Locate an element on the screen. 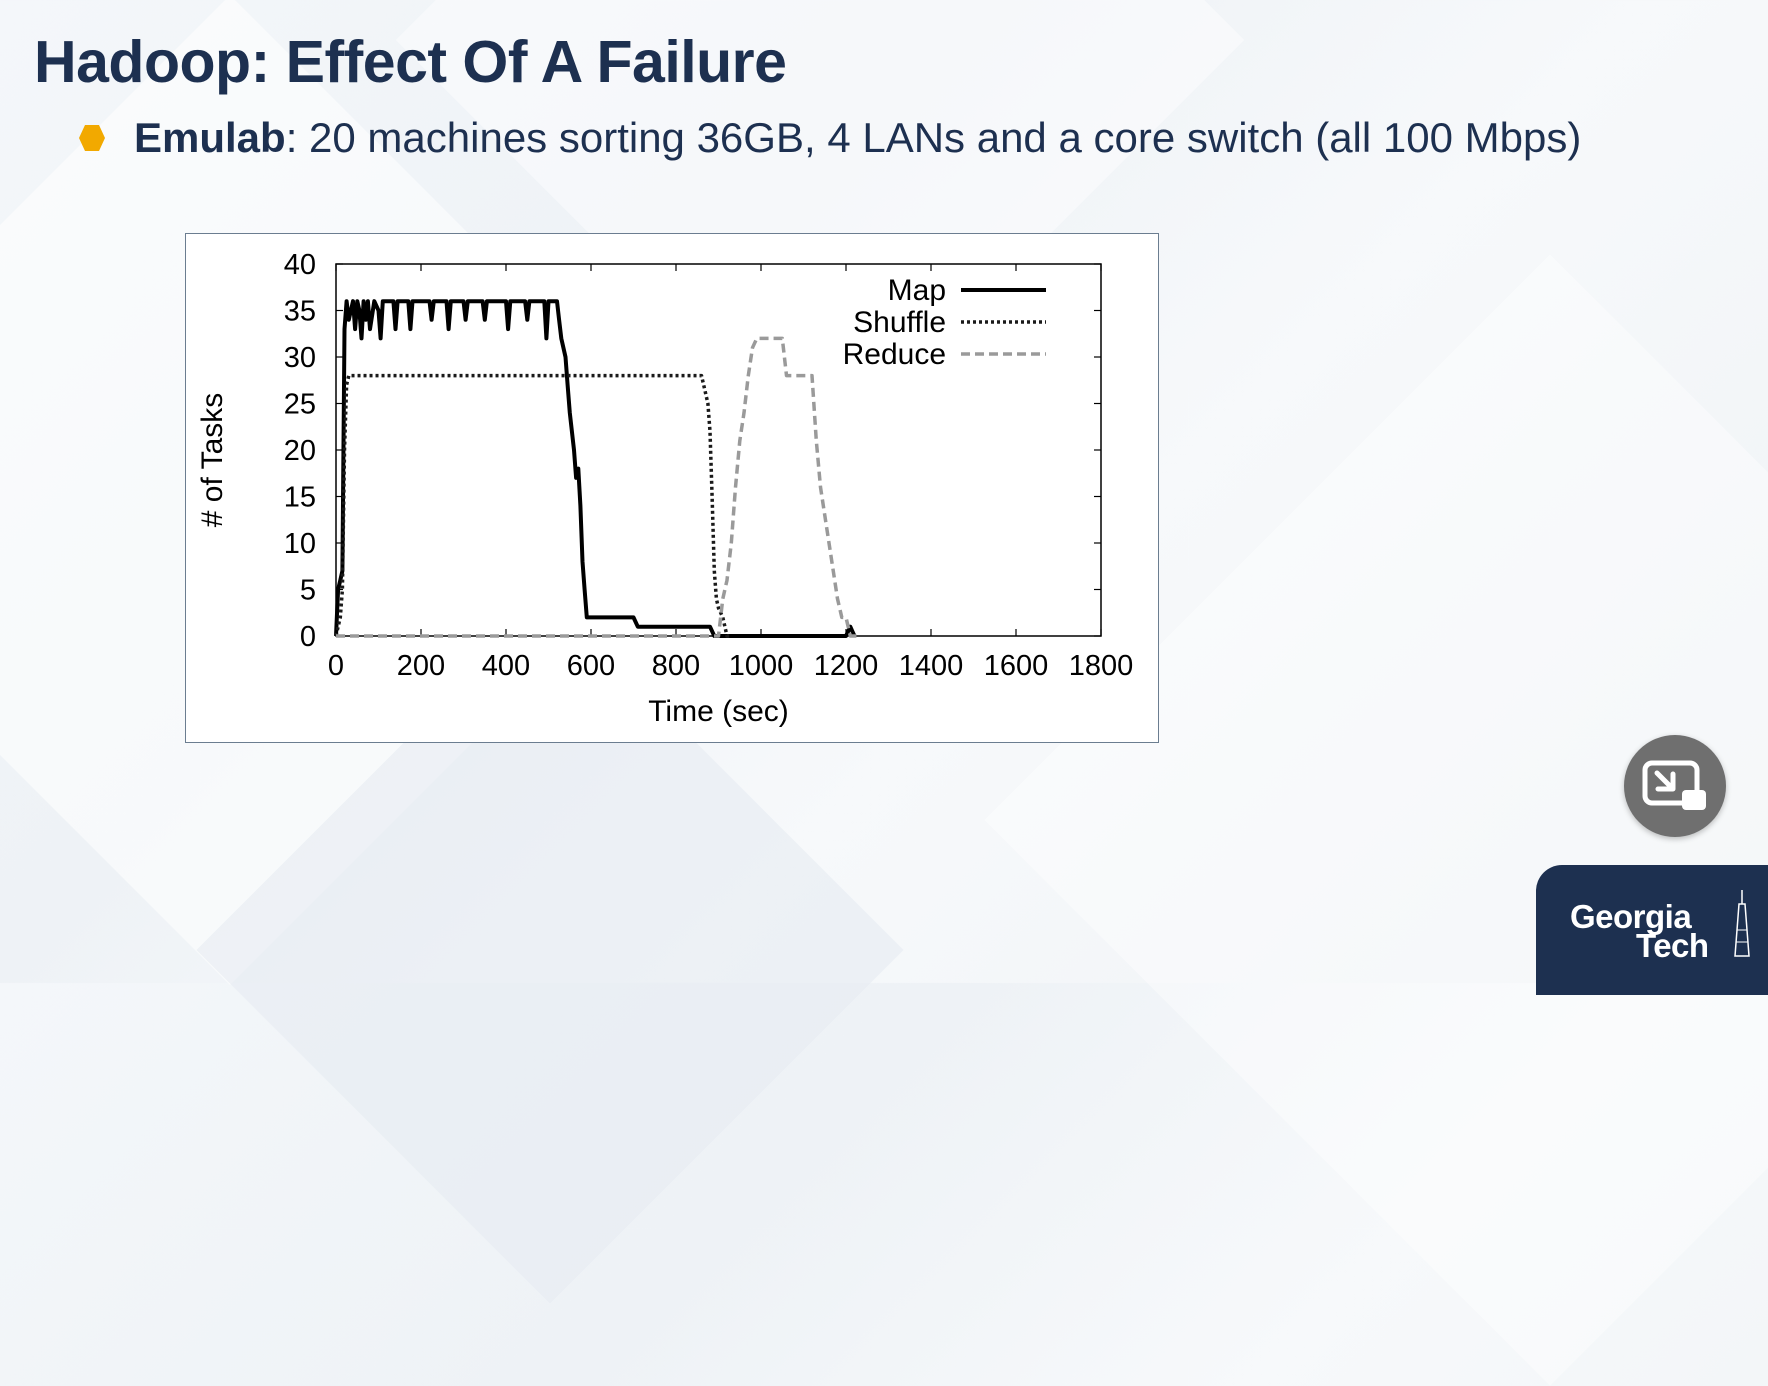 This screenshot has width=1768, height=1386. series-line-reduce is located at coordinates (597, 487).